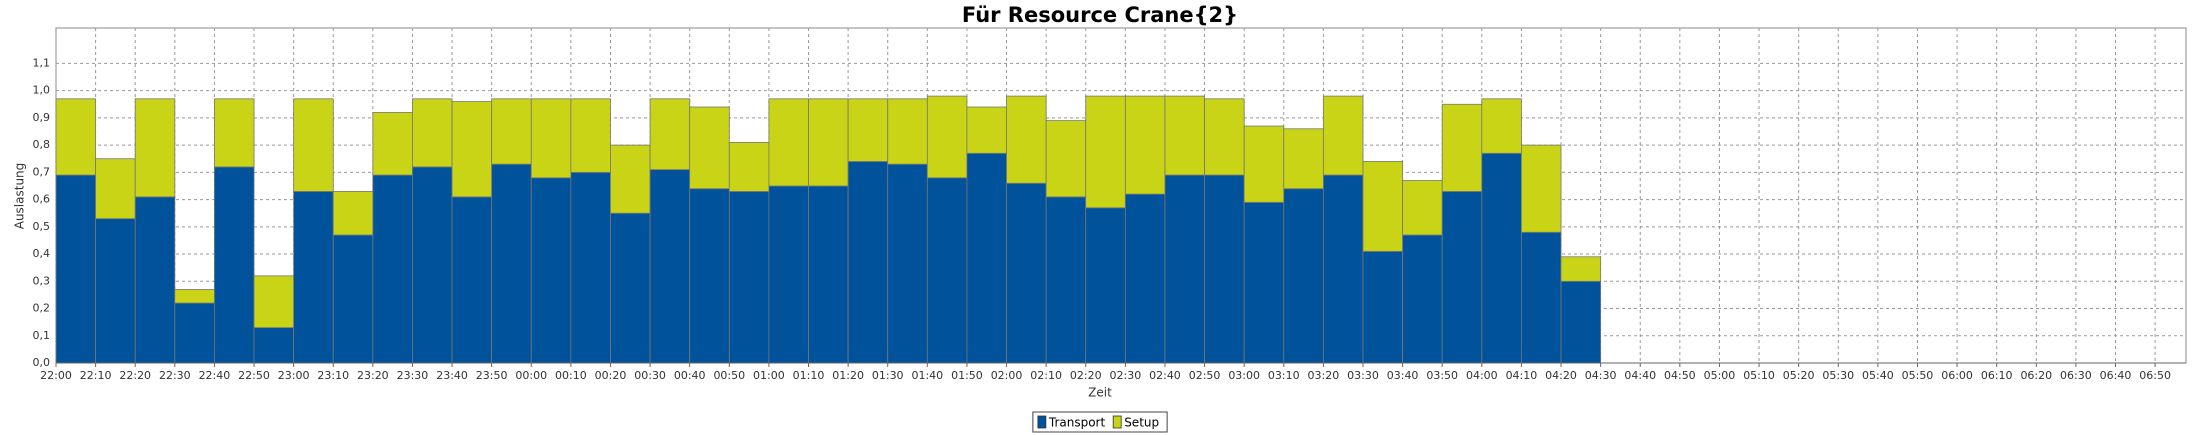  I want to click on x-tick-label: 22:10, so click(96, 375).